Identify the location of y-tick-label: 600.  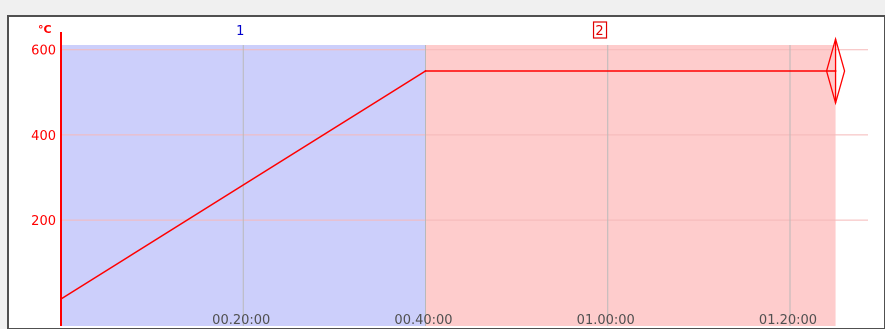
(43, 51).